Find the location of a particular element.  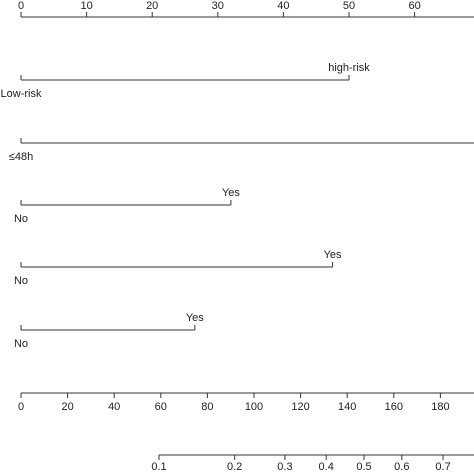

tick-label: 160 is located at coordinates (394, 407).